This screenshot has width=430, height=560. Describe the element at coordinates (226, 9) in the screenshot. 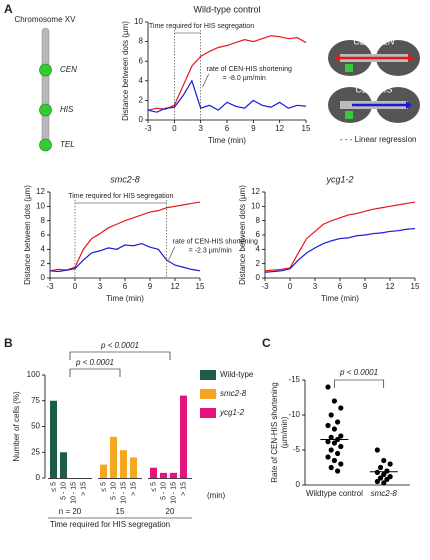

I see `chart-title: Wild-type control` at that location.